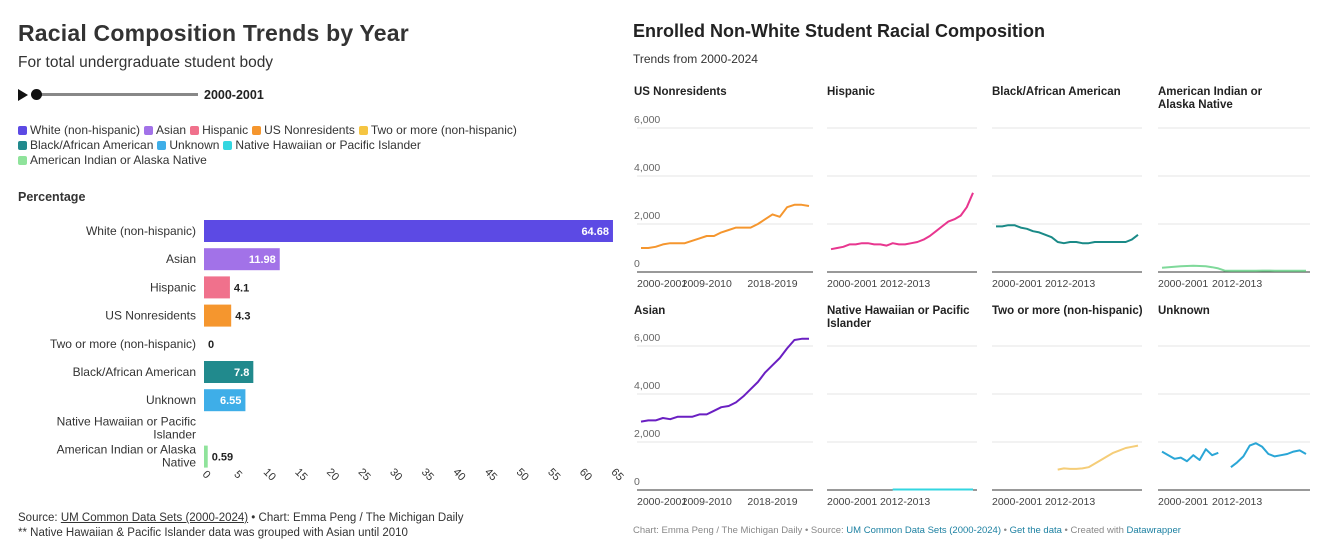 The width and height of the screenshot is (1323, 555). What do you see at coordinates (1195, 105) in the screenshot?
I see `panel-title-line: Alaska Native` at bounding box center [1195, 105].